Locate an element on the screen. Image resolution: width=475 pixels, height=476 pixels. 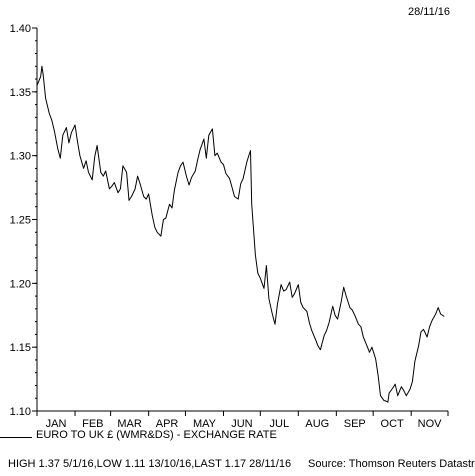
source-credit: Source: Thomson Reuters Datastream is located at coordinates (391, 464).